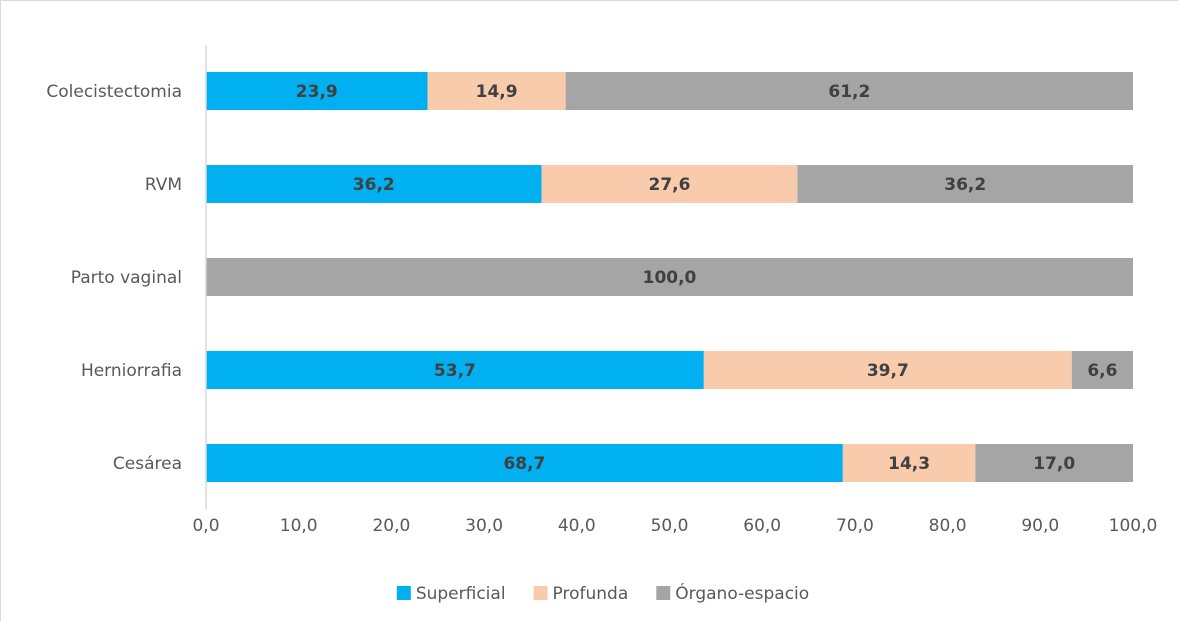 The width and height of the screenshot is (1179, 622). I want to click on legend-swatch-superficial, so click(403, 593).